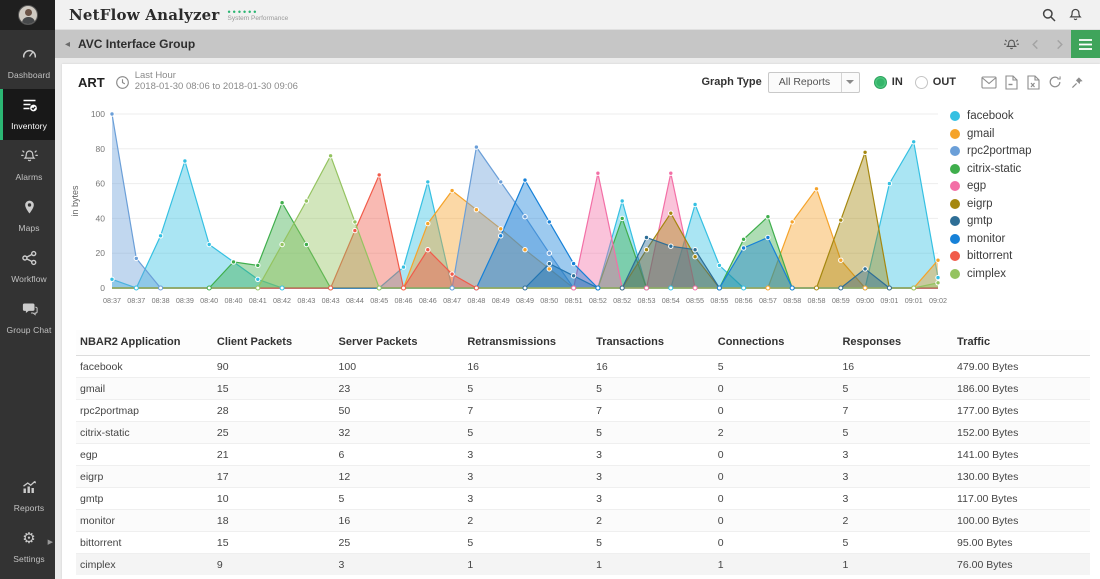 This screenshot has height=579, width=1100. Describe the element at coordinates (938, 300) in the screenshot. I see `svg-text: 09:02` at that location.